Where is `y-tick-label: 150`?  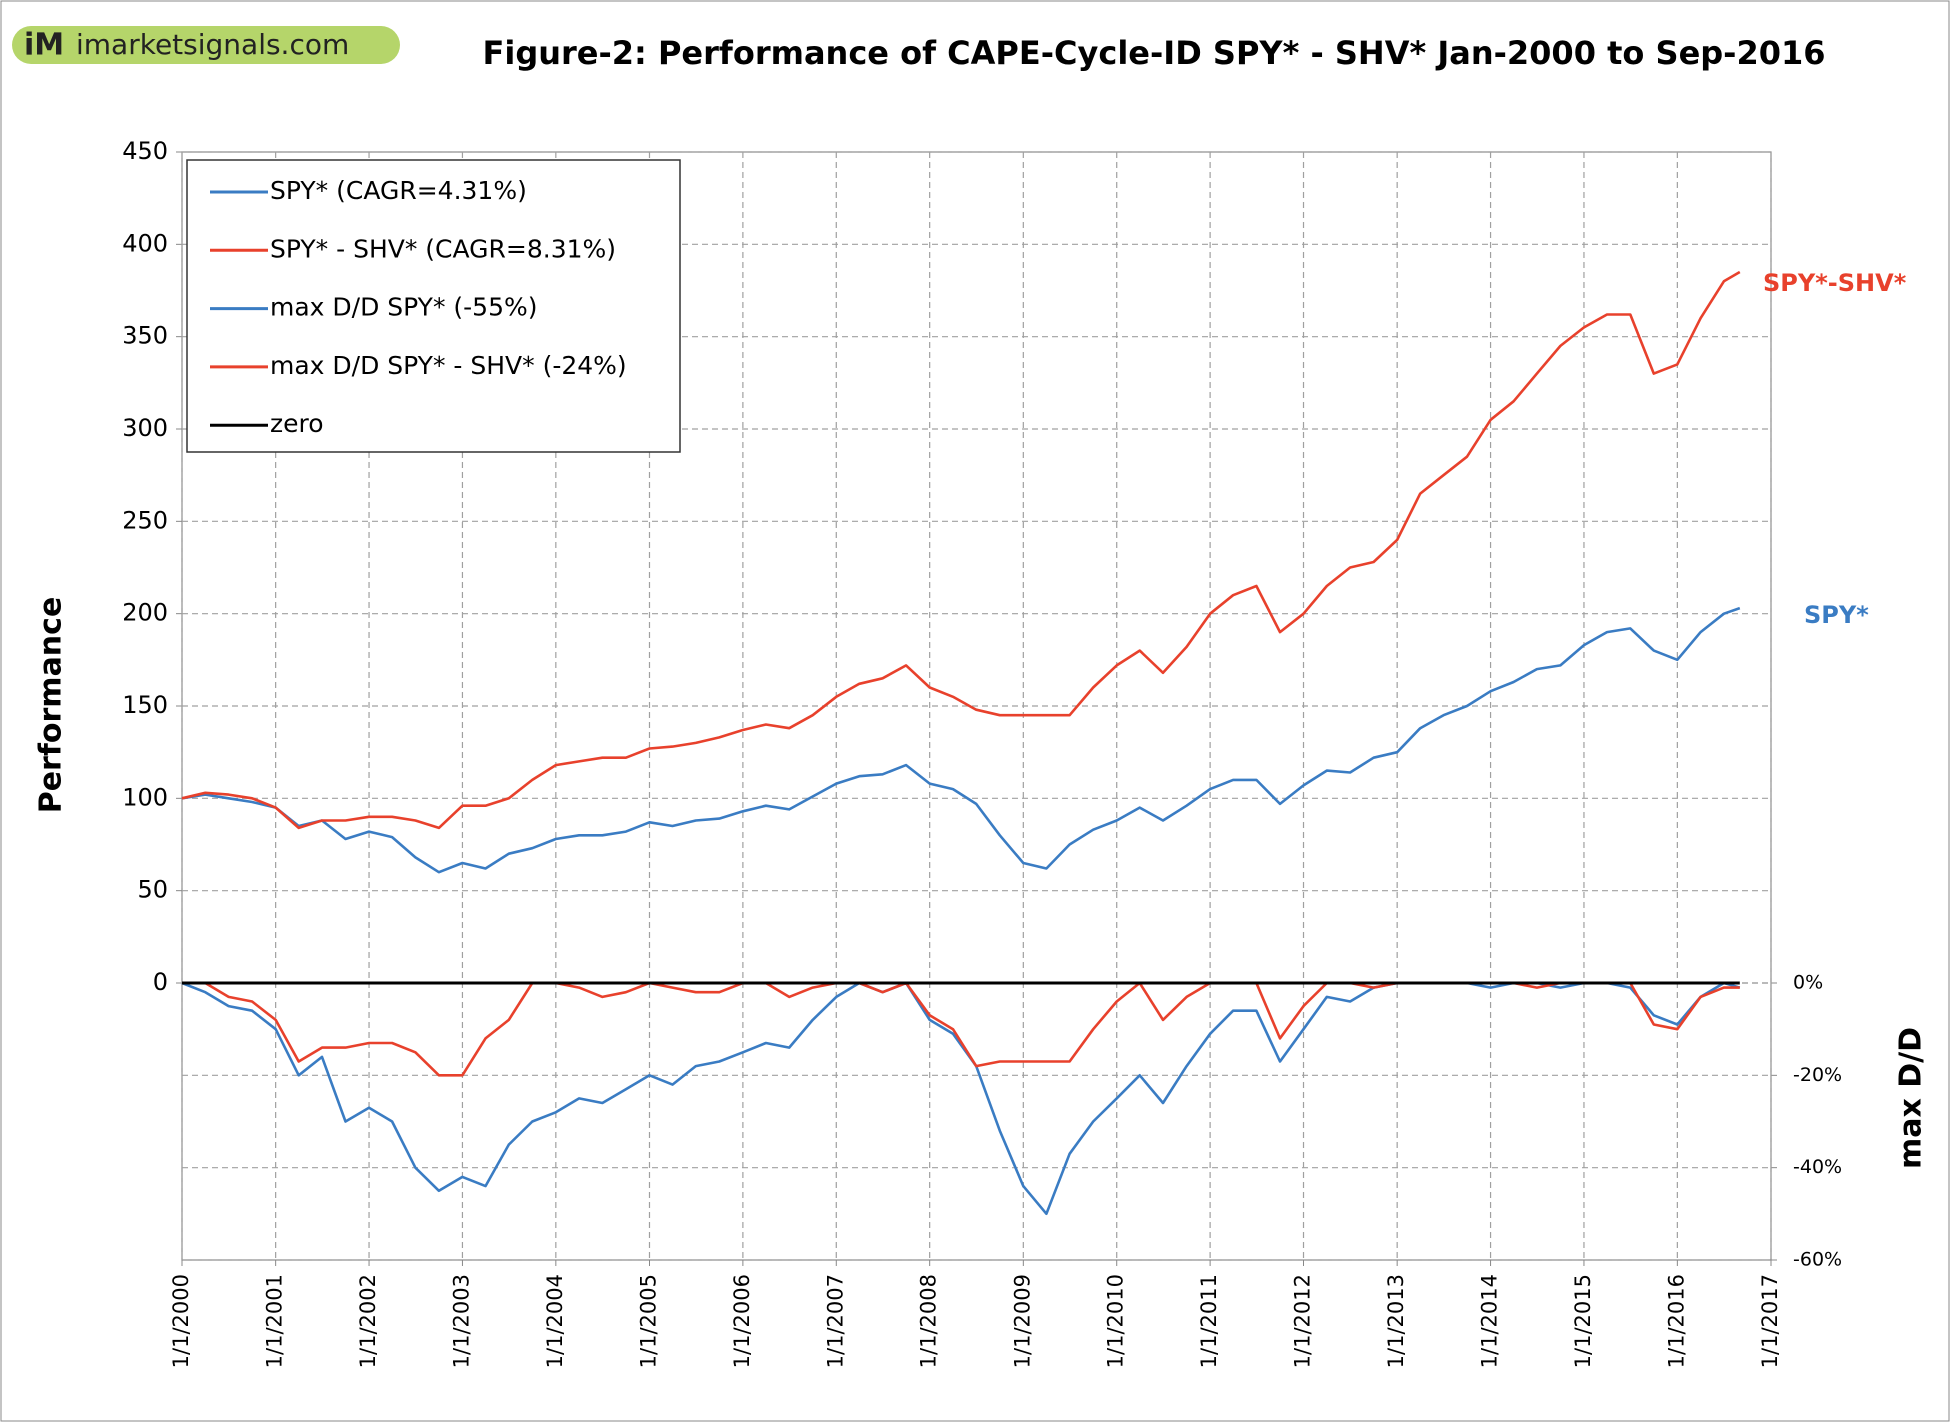
y-tick-label: 150 is located at coordinates (145, 705).